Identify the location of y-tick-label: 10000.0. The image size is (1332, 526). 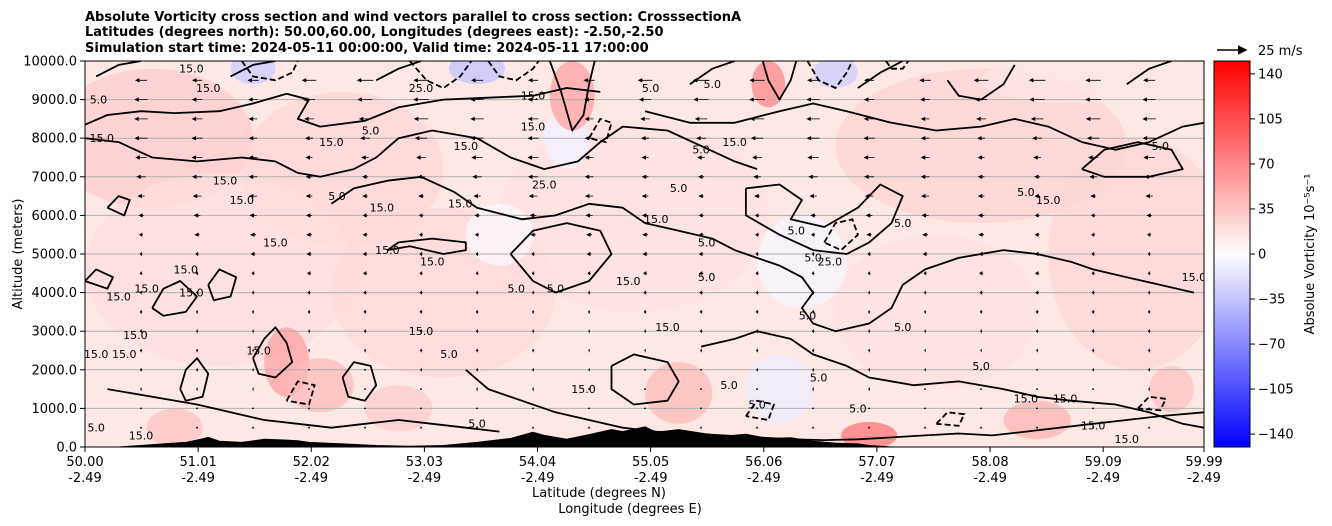
(50, 62).